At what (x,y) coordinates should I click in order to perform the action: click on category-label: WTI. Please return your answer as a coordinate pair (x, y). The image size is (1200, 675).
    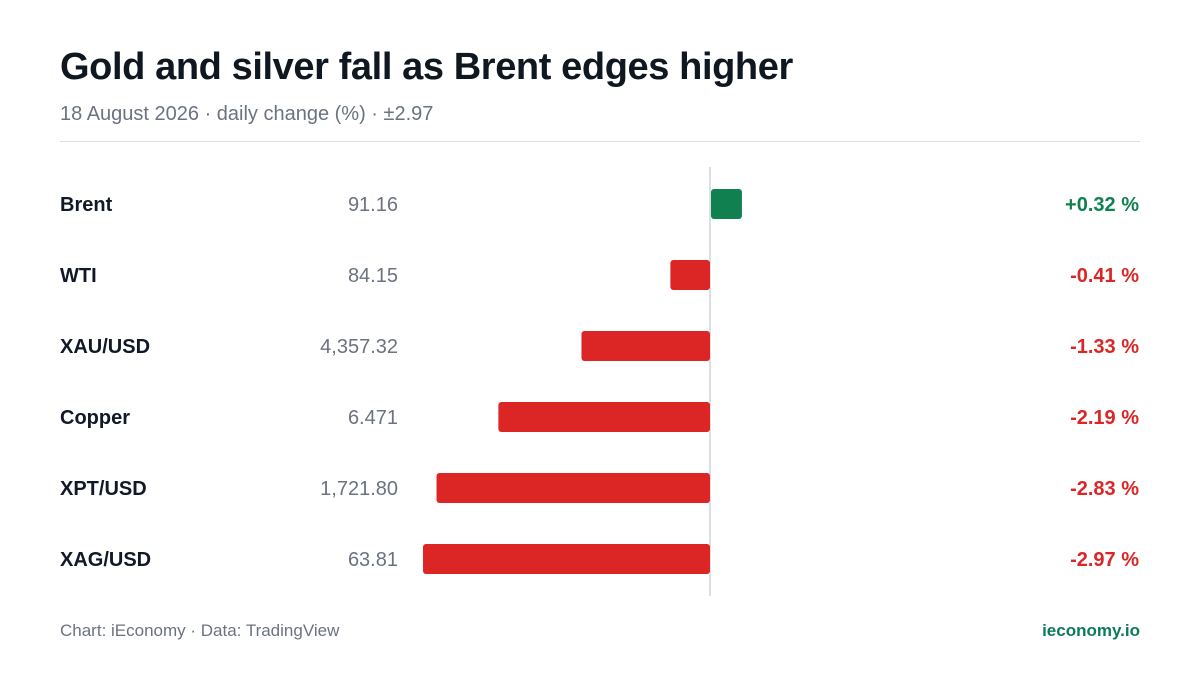
    Looking at the image, I should click on (78, 276).